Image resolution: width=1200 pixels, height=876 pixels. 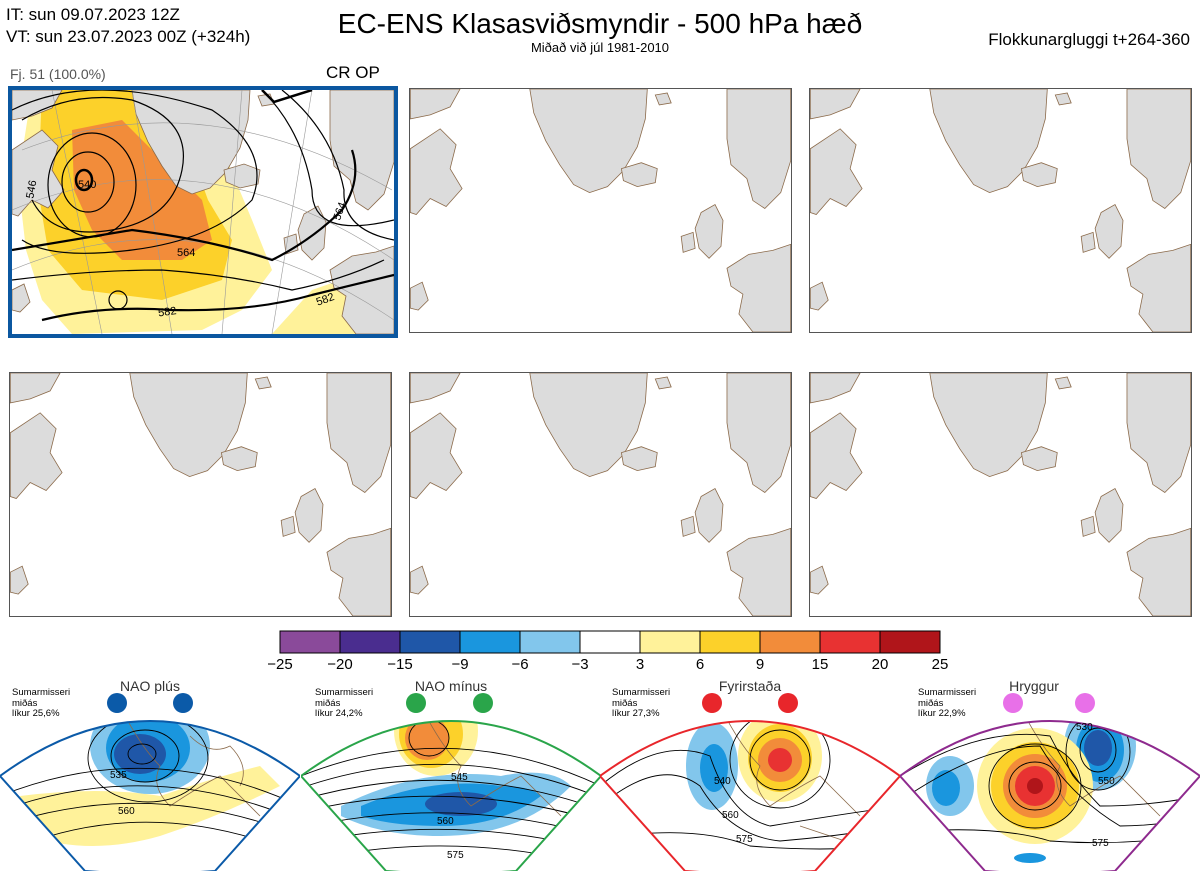 What do you see at coordinates (400, 664) in the screenshot?
I see `colorbar-tick-label: −15` at bounding box center [400, 664].